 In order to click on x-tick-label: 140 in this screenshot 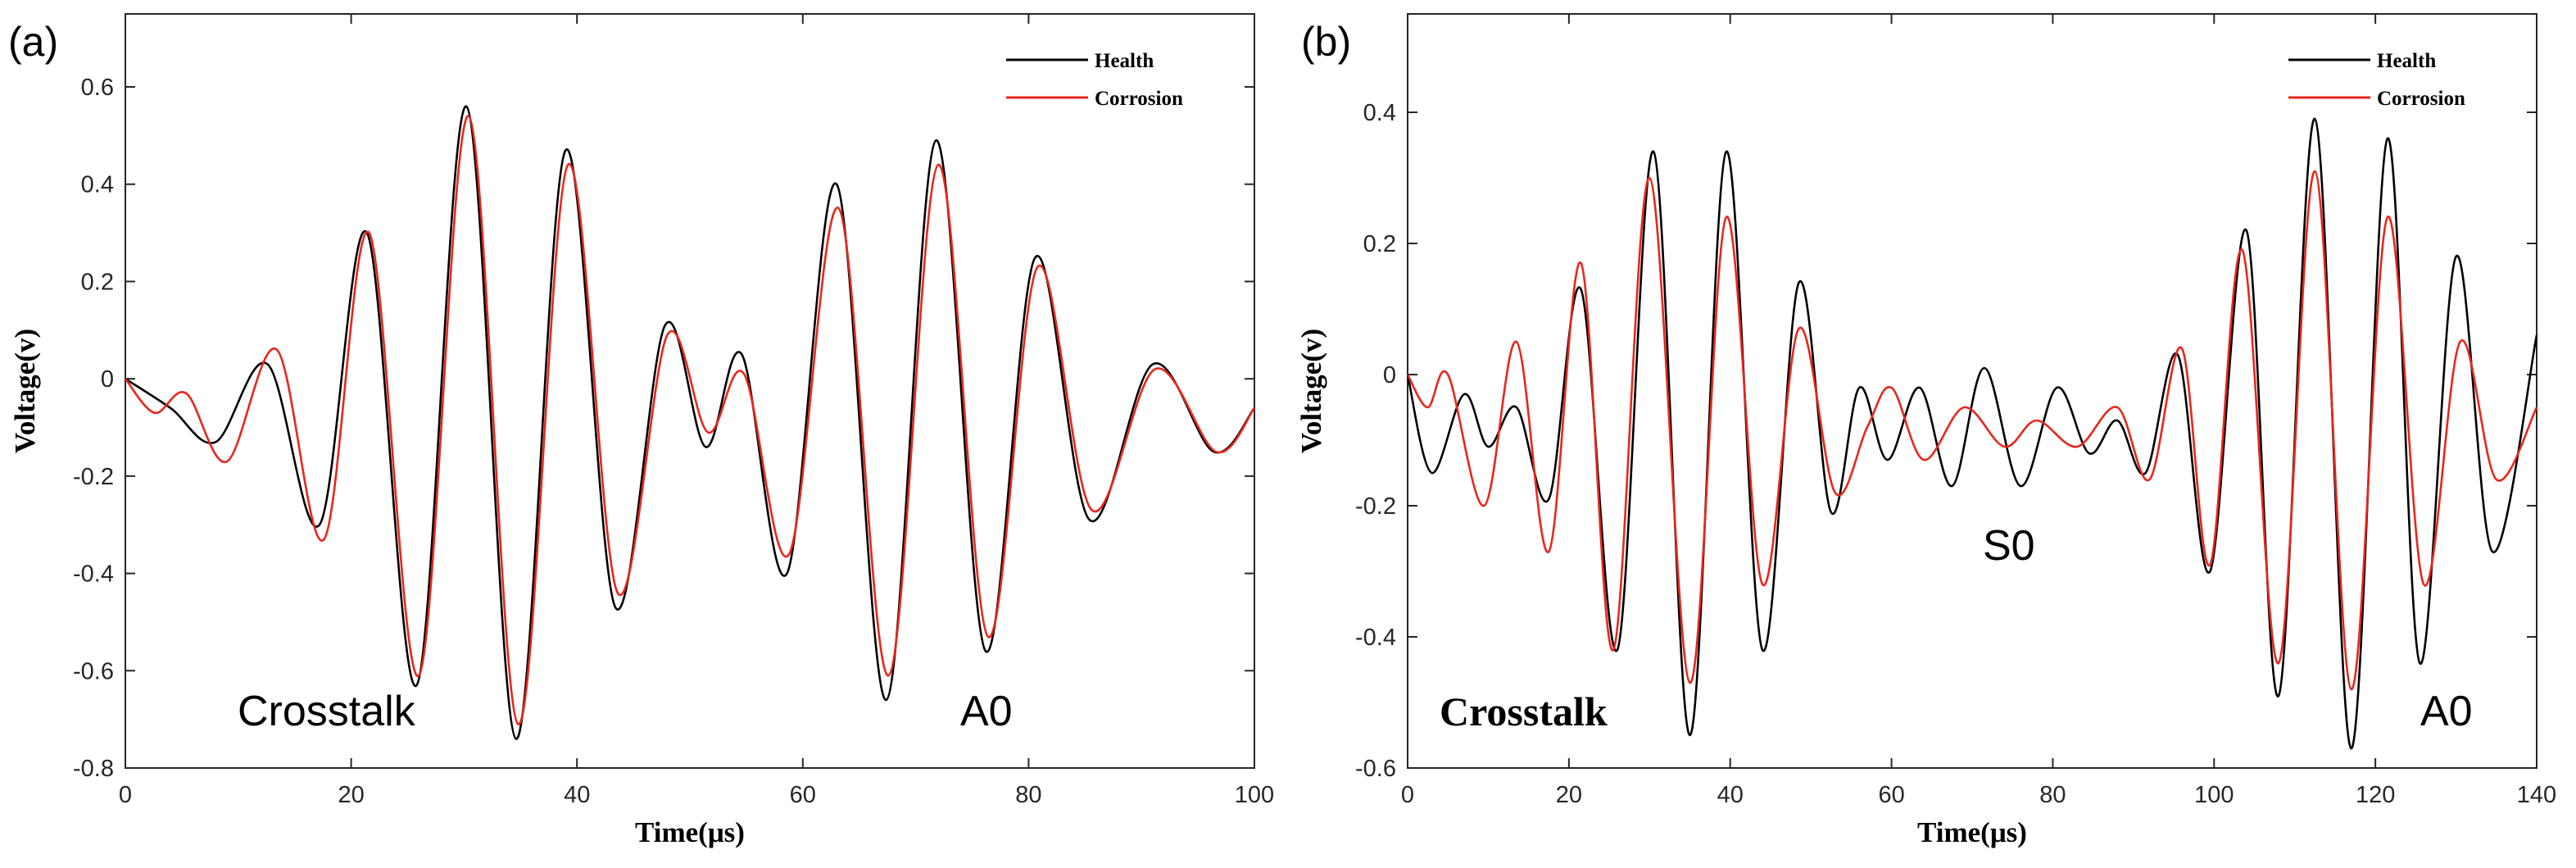, I will do `click(2536, 795)`.